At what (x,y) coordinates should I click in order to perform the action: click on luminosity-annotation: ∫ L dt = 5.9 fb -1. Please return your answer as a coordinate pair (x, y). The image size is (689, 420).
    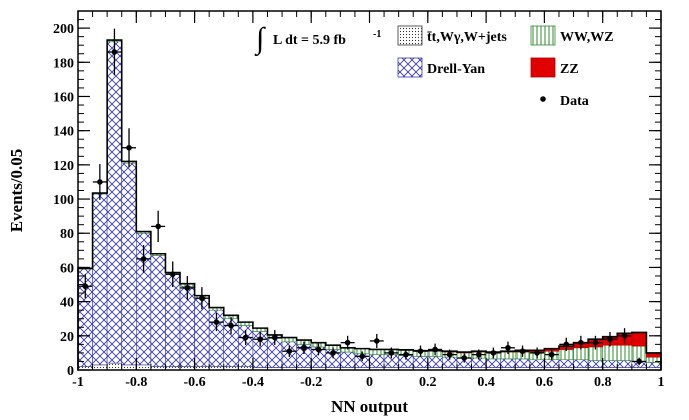
    Looking at the image, I should click on (317, 39).